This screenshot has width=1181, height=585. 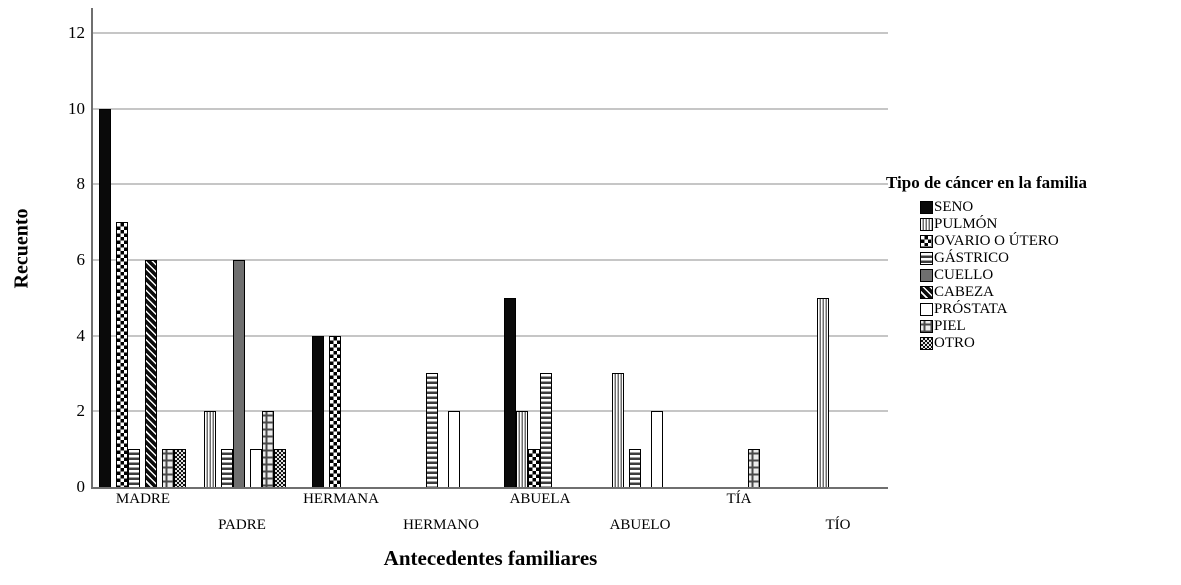 I want to click on y-tick-label: 2, so click(x=81, y=410).